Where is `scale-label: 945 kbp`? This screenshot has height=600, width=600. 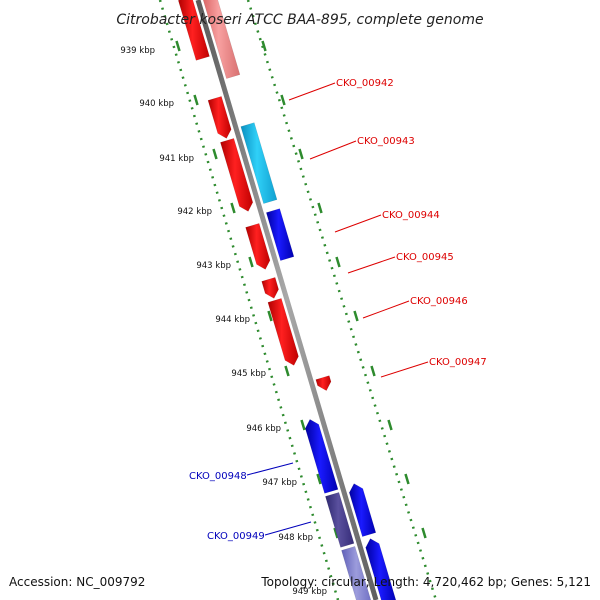
scale-label: 945 kbp is located at coordinates (248, 374).